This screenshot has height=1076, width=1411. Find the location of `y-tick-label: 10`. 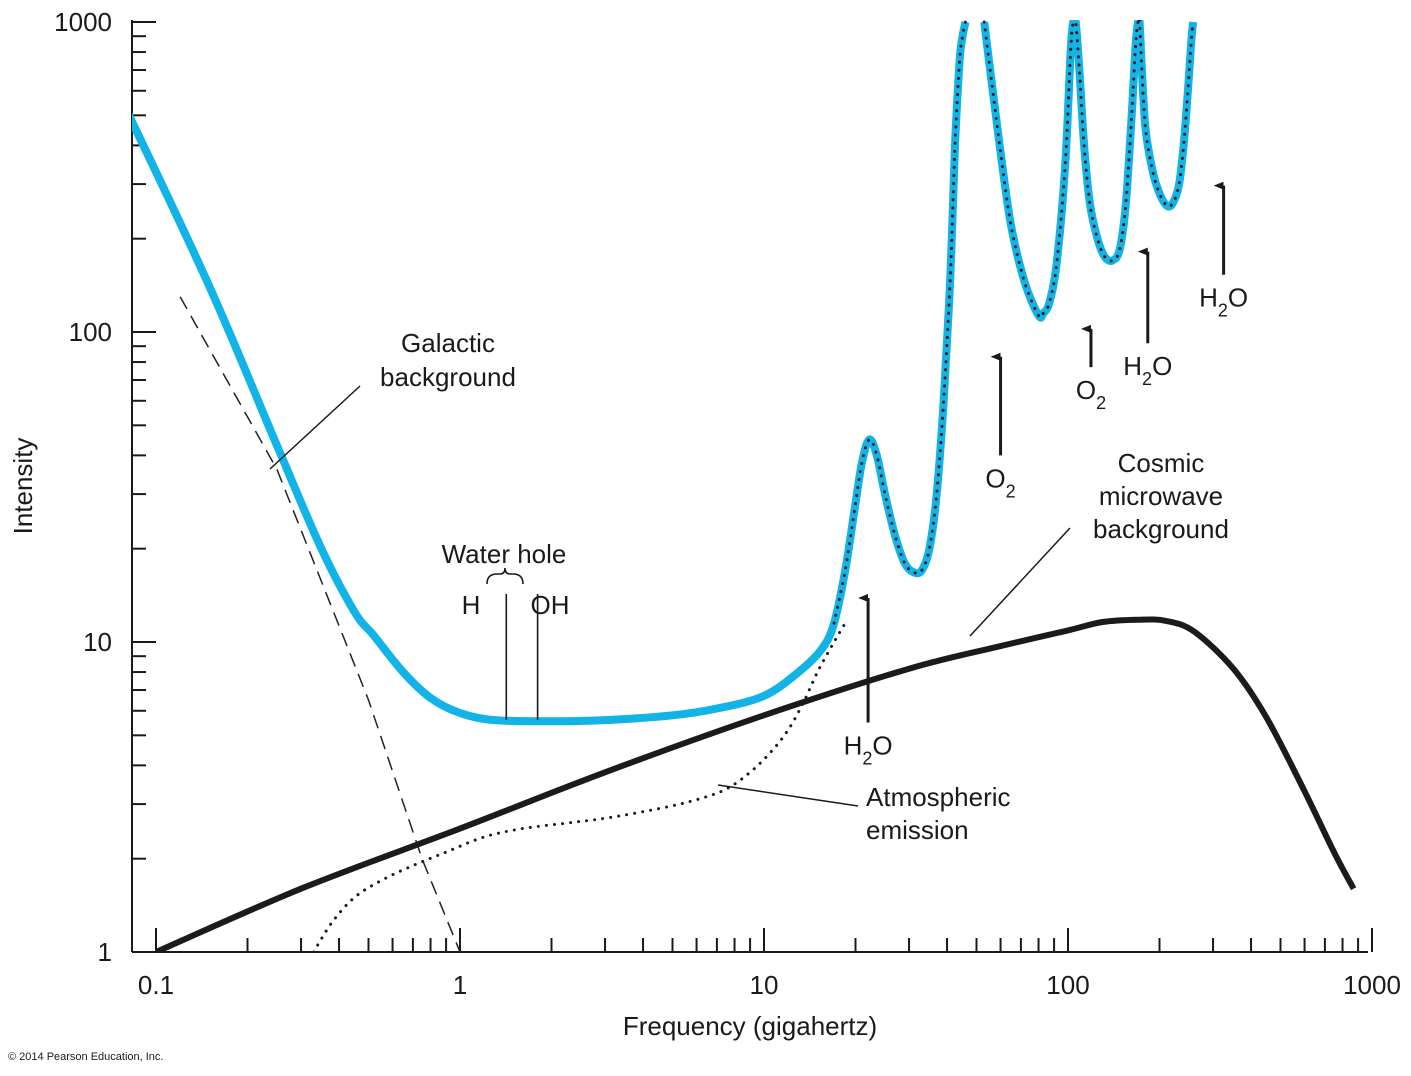

y-tick-label: 10 is located at coordinates (97, 642).